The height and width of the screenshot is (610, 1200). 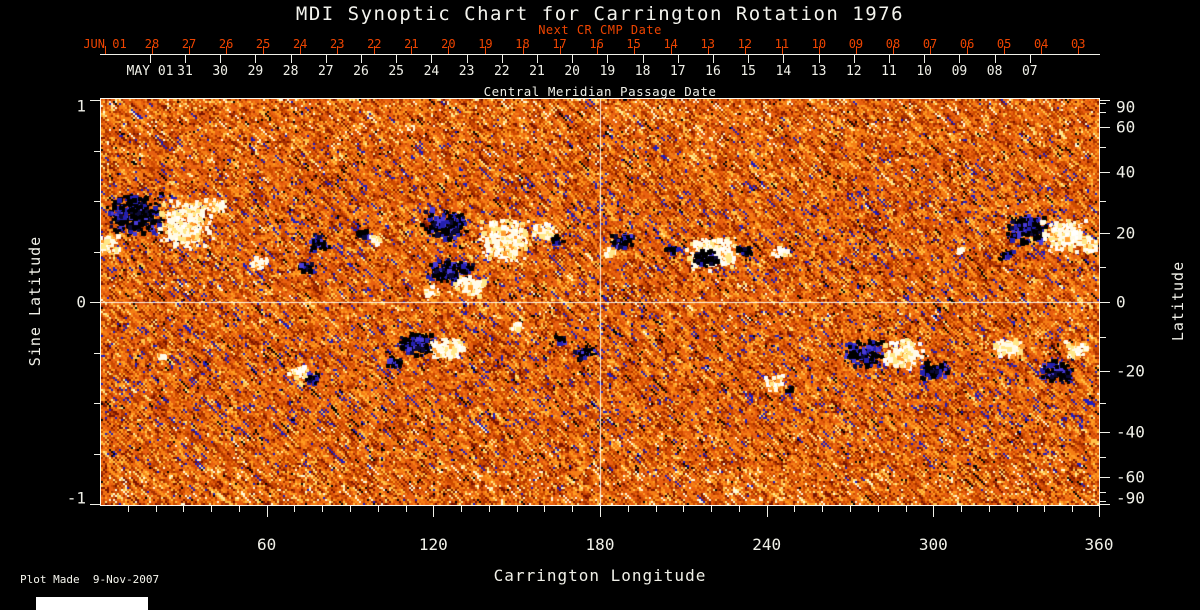 I want to click on next-cr-date-label: 24, so click(x=300, y=44).